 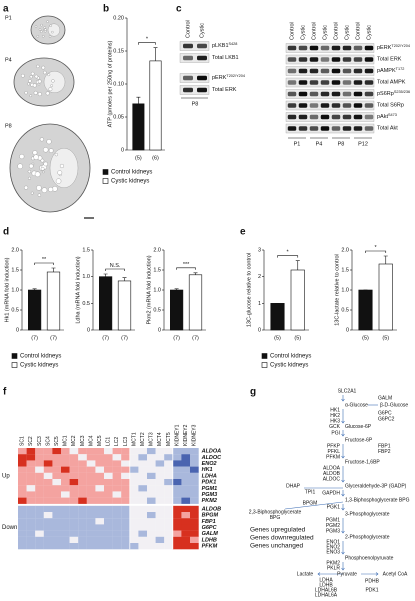 I want to click on pathway-node: Glucose-6P, so click(x=358, y=427).